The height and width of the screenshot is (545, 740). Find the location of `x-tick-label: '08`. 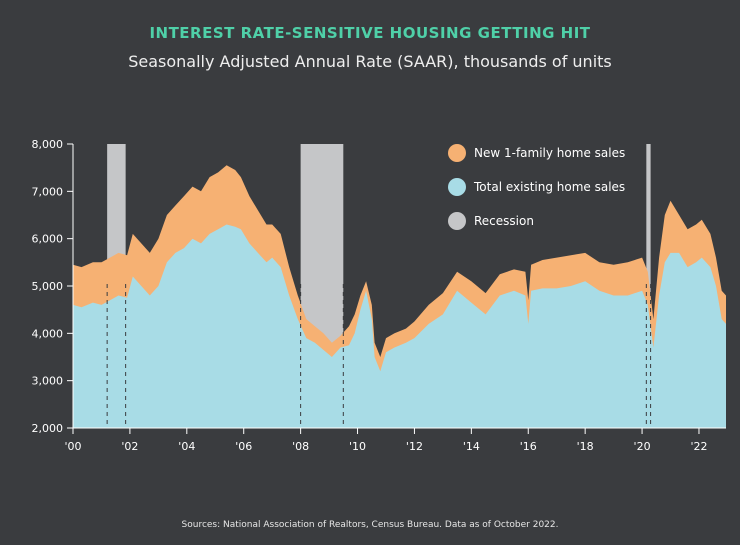

x-tick-label: '08 is located at coordinates (300, 446).